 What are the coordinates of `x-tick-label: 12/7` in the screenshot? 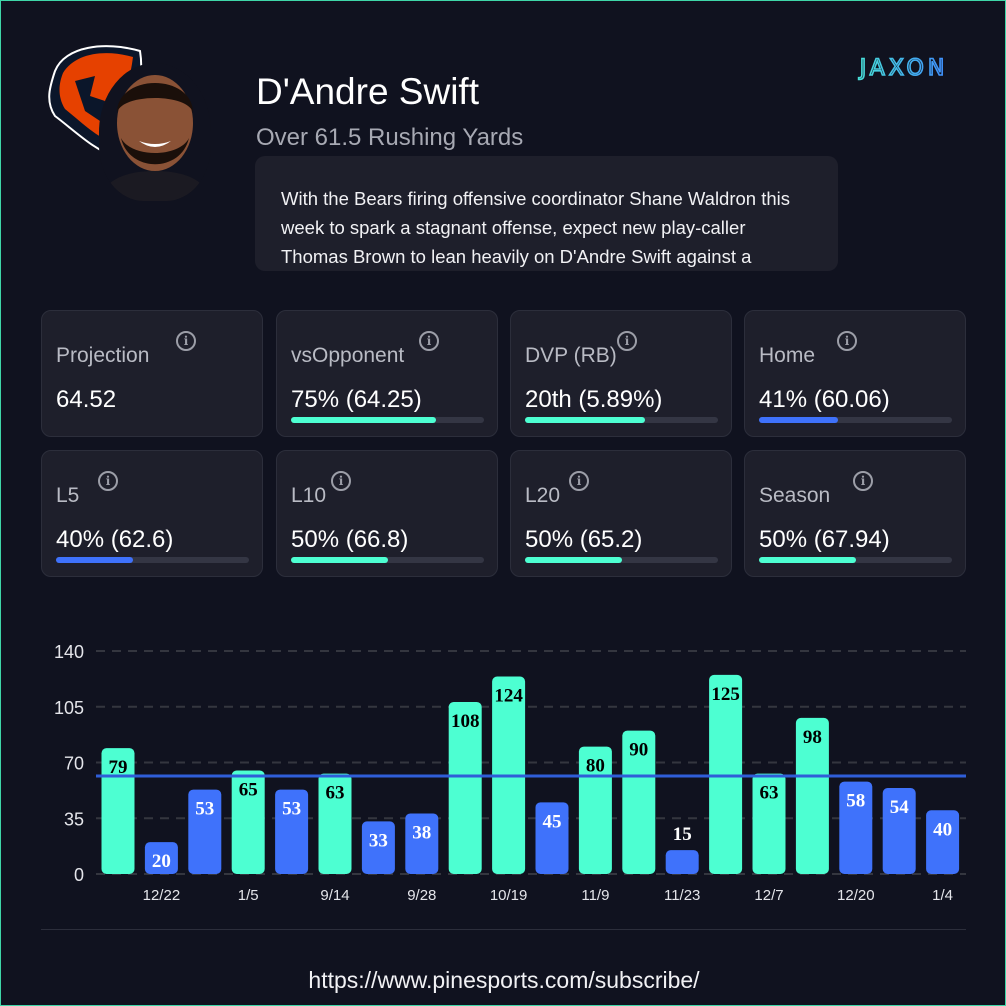 It's located at (768, 895).